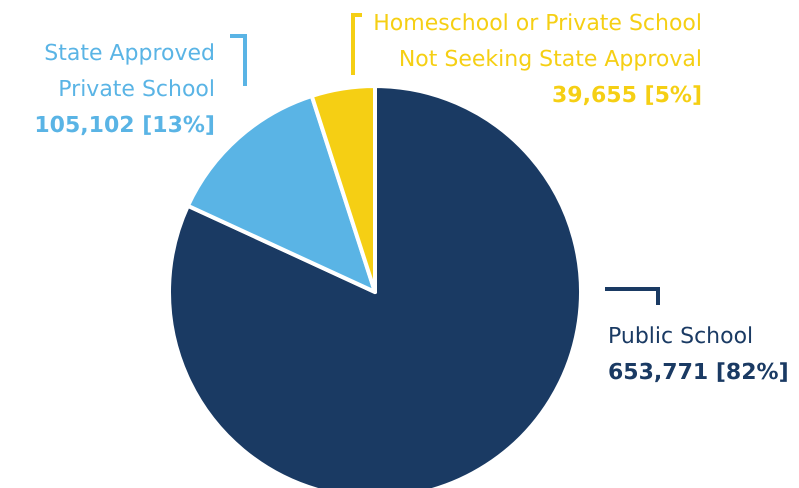 Image resolution: width=799 pixels, height=488 pixels. Describe the element at coordinates (129, 71) in the screenshot. I see `legend-label: State Approved Private School` at that location.